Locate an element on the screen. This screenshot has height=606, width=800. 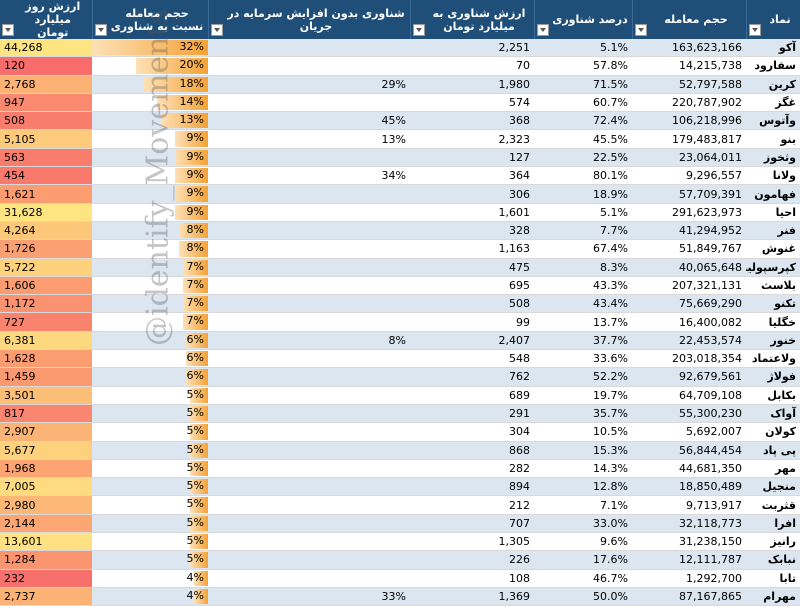
cell-arzesh-ruz: 5,722 is located at coordinates (46, 267).